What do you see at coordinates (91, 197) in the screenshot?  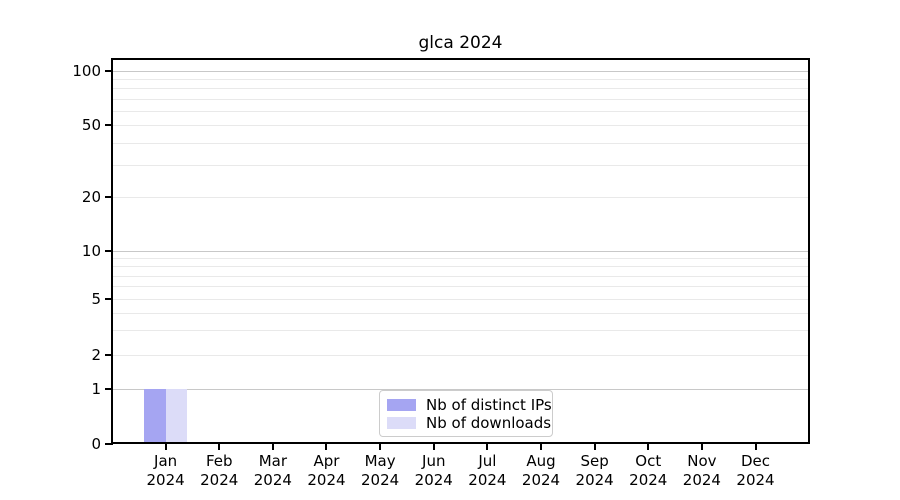 I see `y-tick-label: 20` at bounding box center [91, 197].